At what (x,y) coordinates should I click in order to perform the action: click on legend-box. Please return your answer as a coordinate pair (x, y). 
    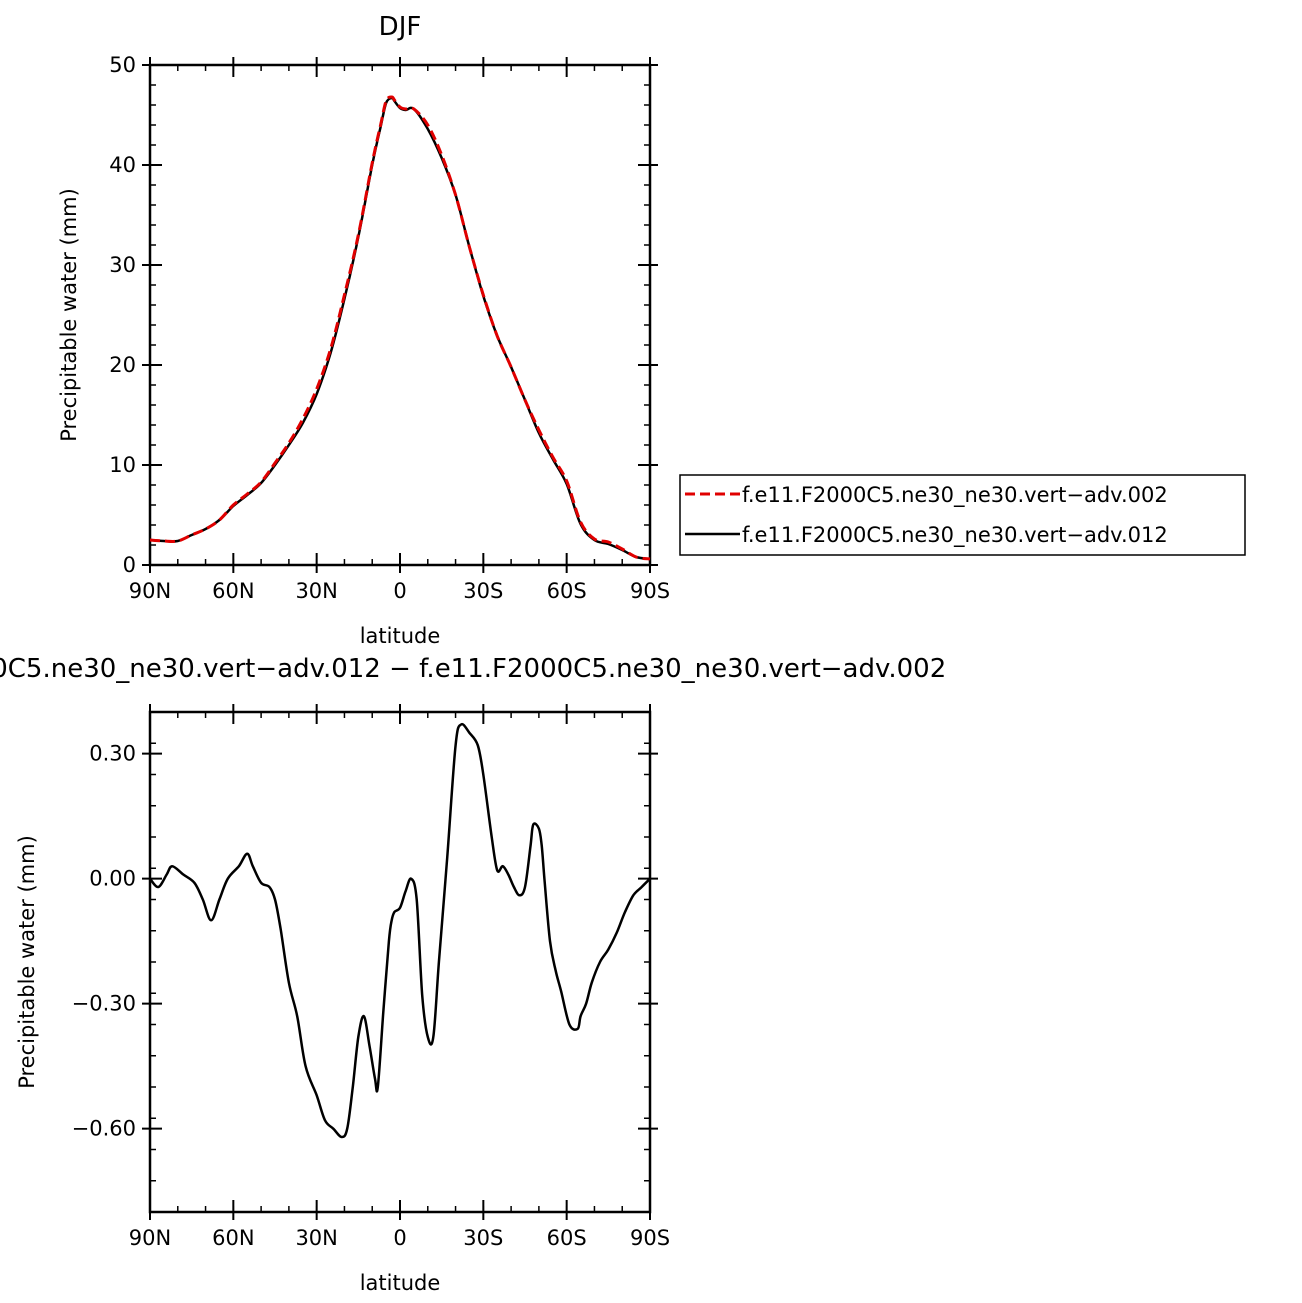
    Looking at the image, I should click on (962, 515).